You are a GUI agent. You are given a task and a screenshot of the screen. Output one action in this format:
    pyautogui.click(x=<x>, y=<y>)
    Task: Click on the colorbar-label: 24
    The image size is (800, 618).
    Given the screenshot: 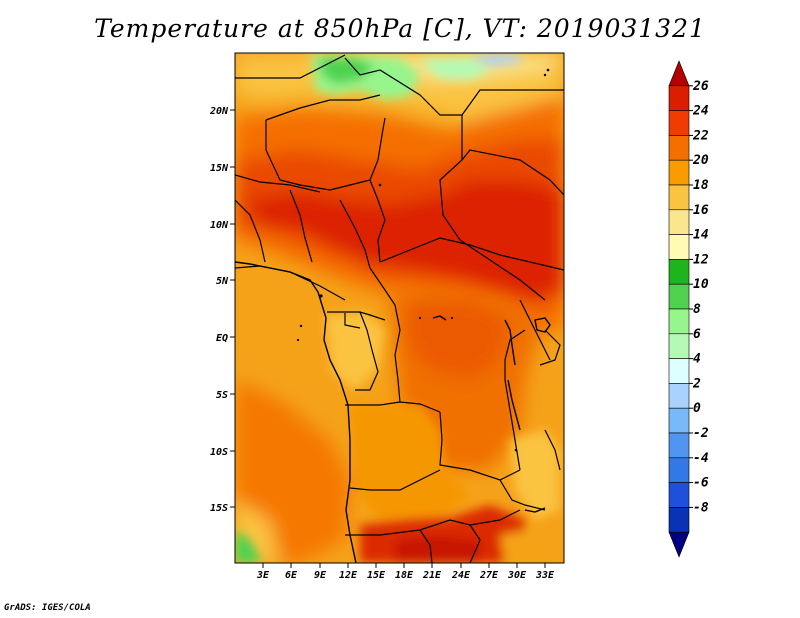 What is the action you would take?
    pyautogui.click(x=700, y=111)
    